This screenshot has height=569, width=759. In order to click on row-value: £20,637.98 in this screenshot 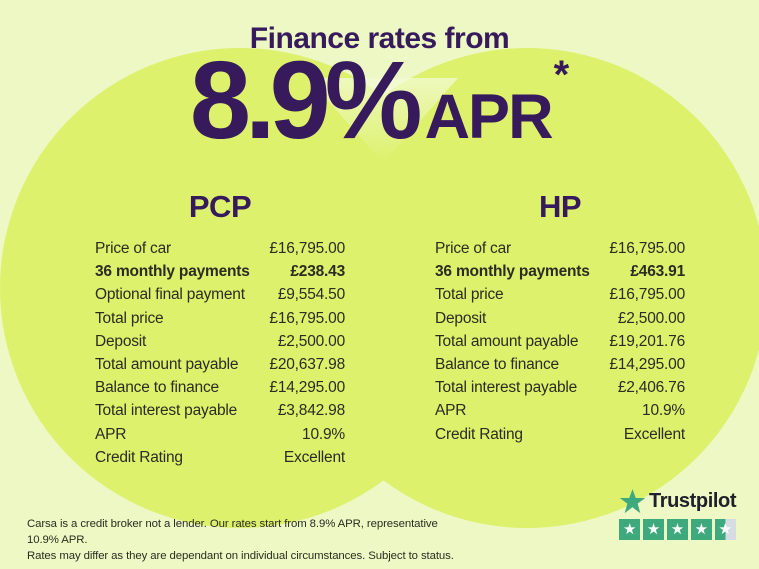, I will do `click(307, 365)`.